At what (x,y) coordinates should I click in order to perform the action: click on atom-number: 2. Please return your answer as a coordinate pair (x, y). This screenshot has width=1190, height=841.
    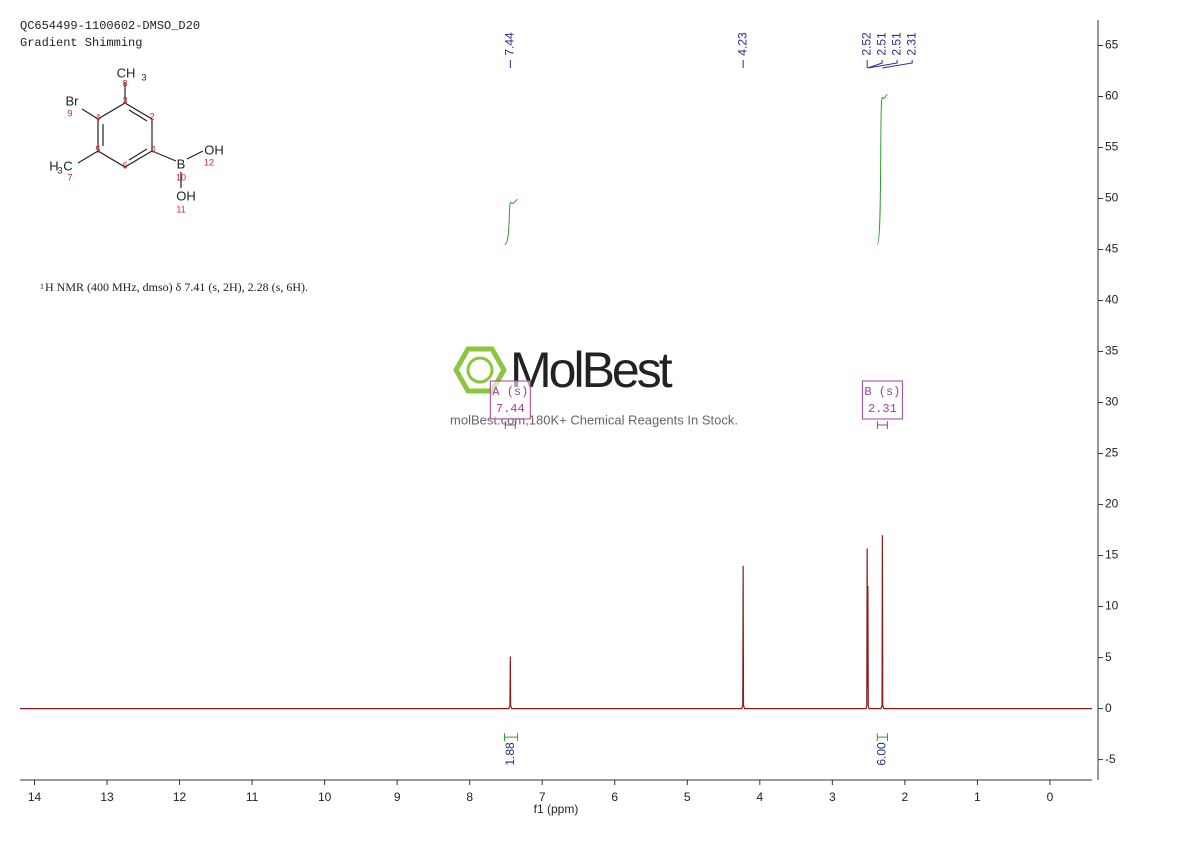
    Looking at the image, I should click on (151, 116).